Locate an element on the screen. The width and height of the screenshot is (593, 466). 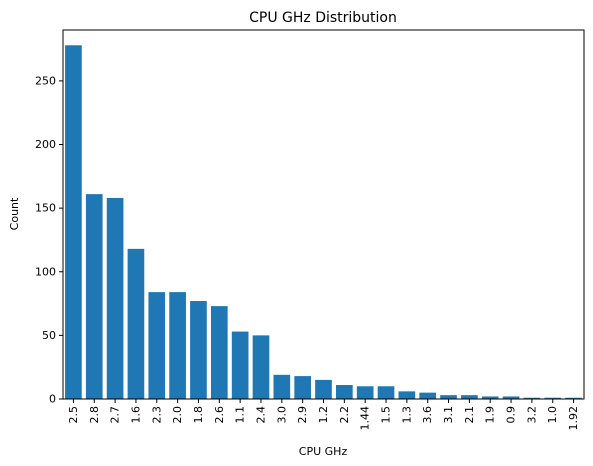
x-tick-label: 3.1 is located at coordinates (448, 415).